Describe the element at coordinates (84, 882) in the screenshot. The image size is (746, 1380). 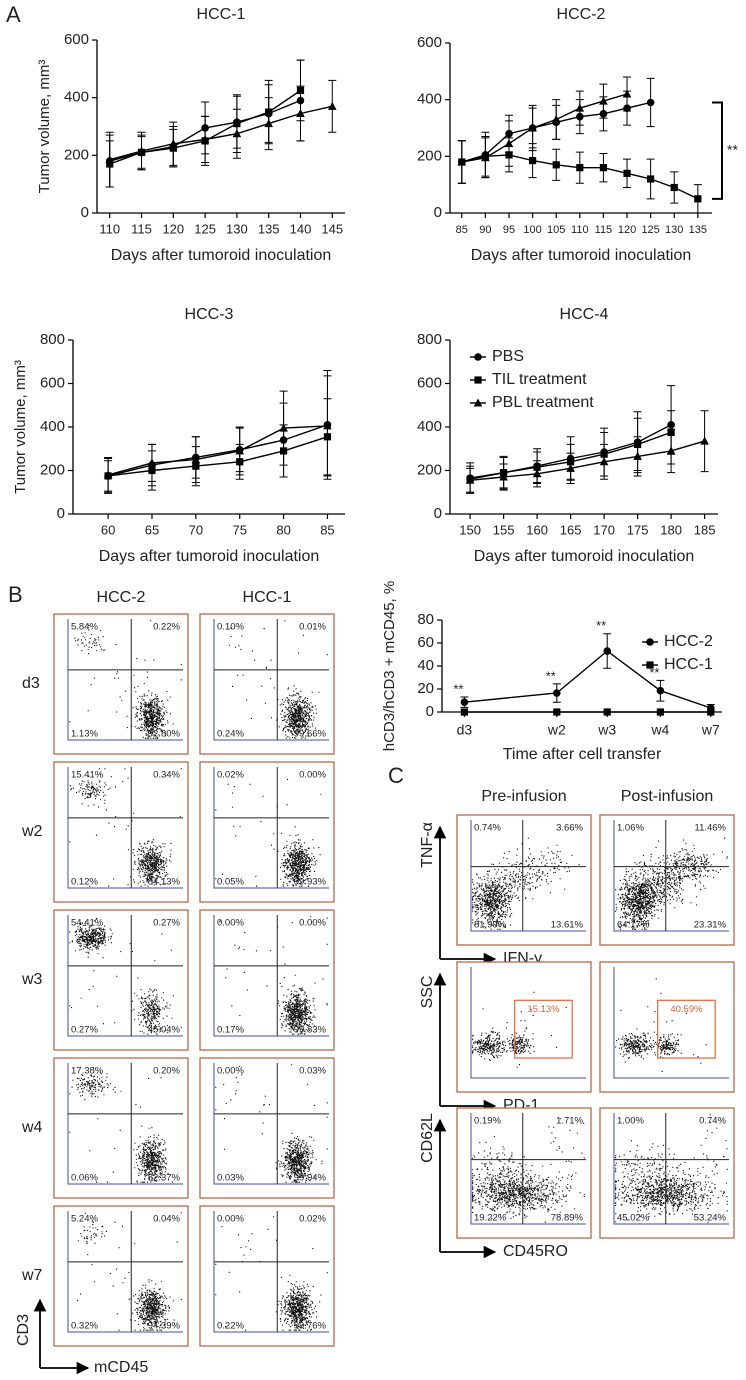
I see `quadrant-label: 0.12%` at that location.